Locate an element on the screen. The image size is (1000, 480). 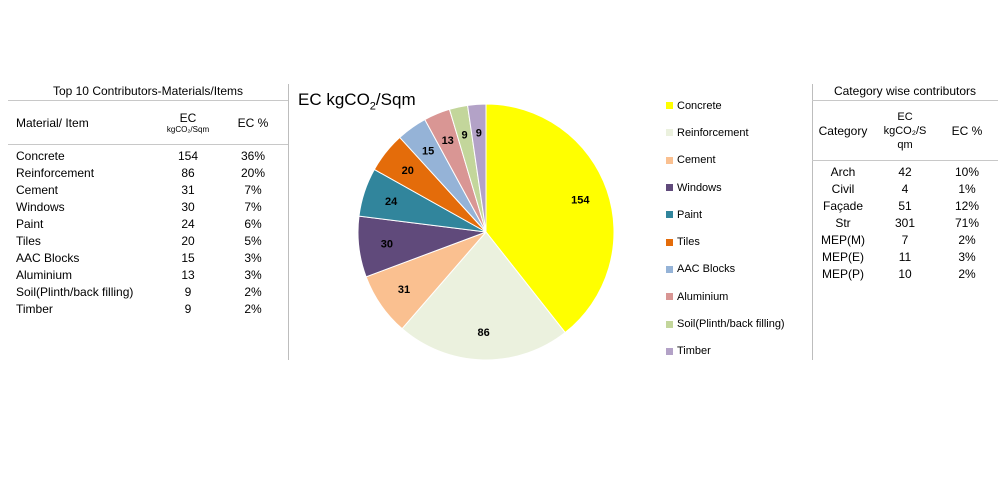
left-table-header: Material/ Item EC kgCO₂/Sqm EC % is located at coordinates (148, 123).